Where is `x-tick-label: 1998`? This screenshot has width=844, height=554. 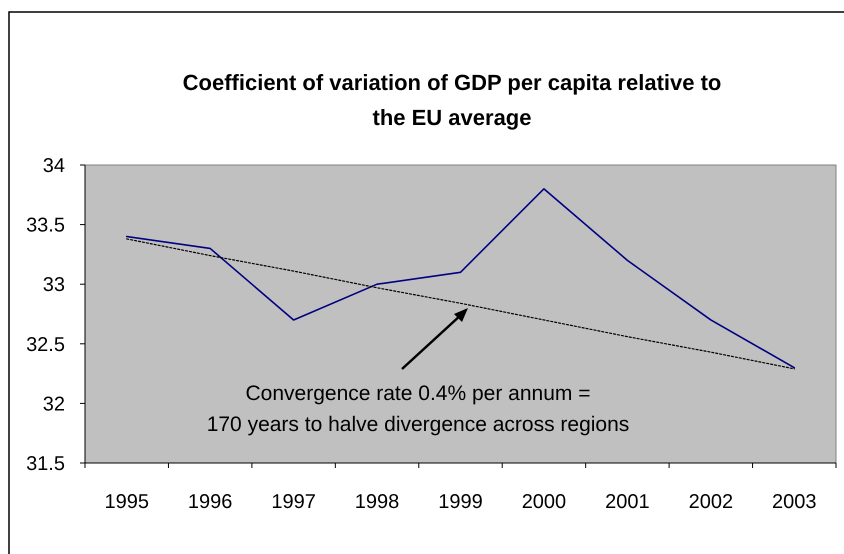
x-tick-label: 1998 is located at coordinates (377, 502).